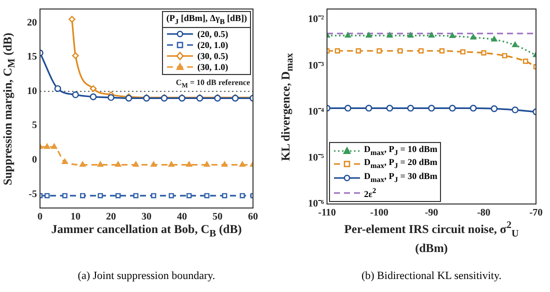 The width and height of the screenshot is (550, 292). I want to click on y-tick-label: 15, so click(32, 57).